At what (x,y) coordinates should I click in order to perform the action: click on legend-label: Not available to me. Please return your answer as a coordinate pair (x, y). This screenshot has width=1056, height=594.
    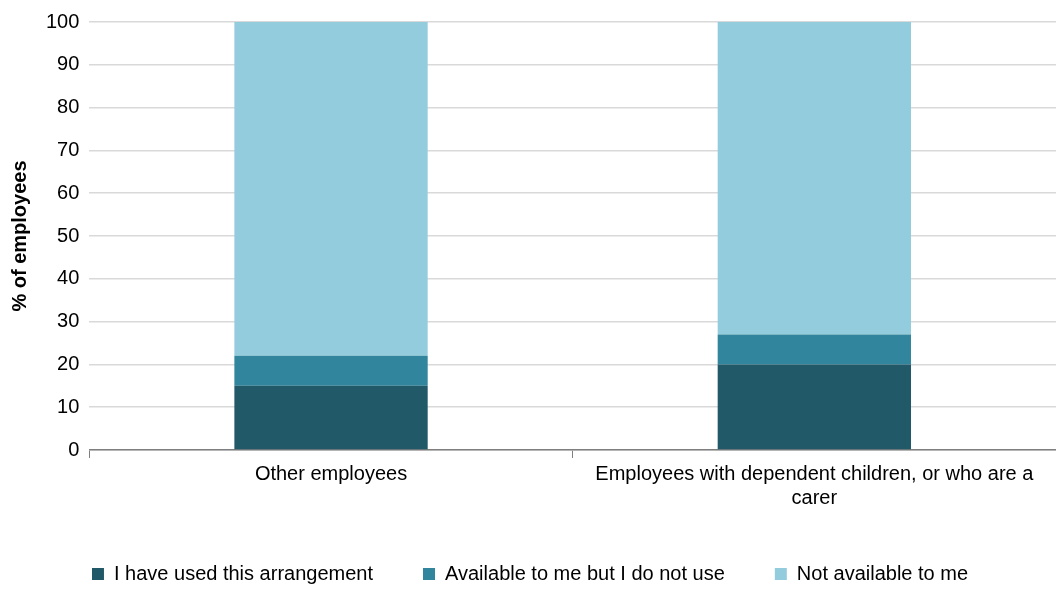
    Looking at the image, I should click on (882, 572).